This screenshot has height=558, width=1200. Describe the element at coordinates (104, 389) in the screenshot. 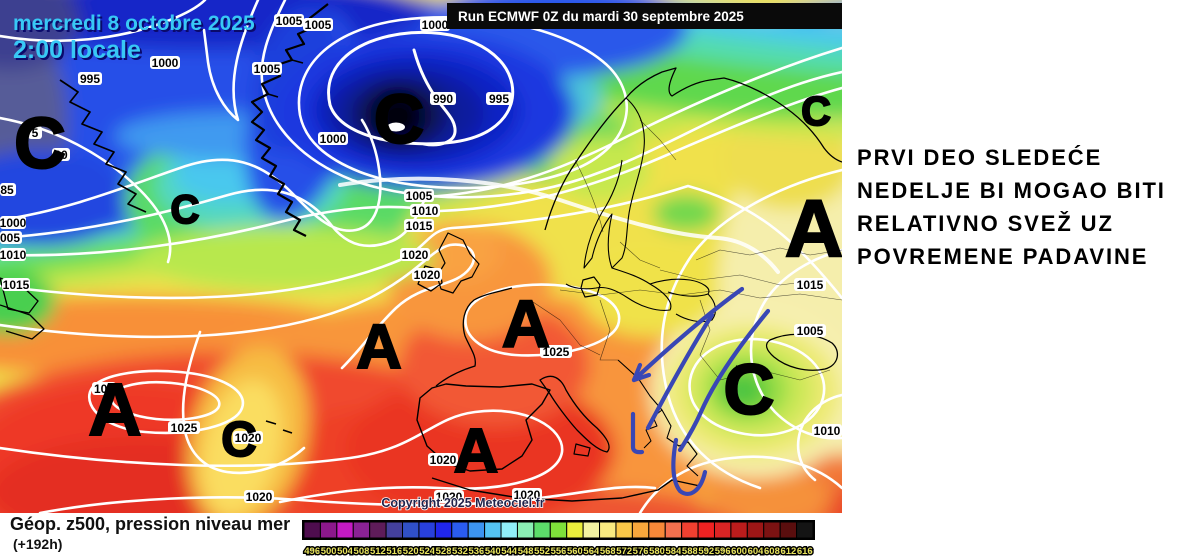

I see `svg-text: 103` at that location.